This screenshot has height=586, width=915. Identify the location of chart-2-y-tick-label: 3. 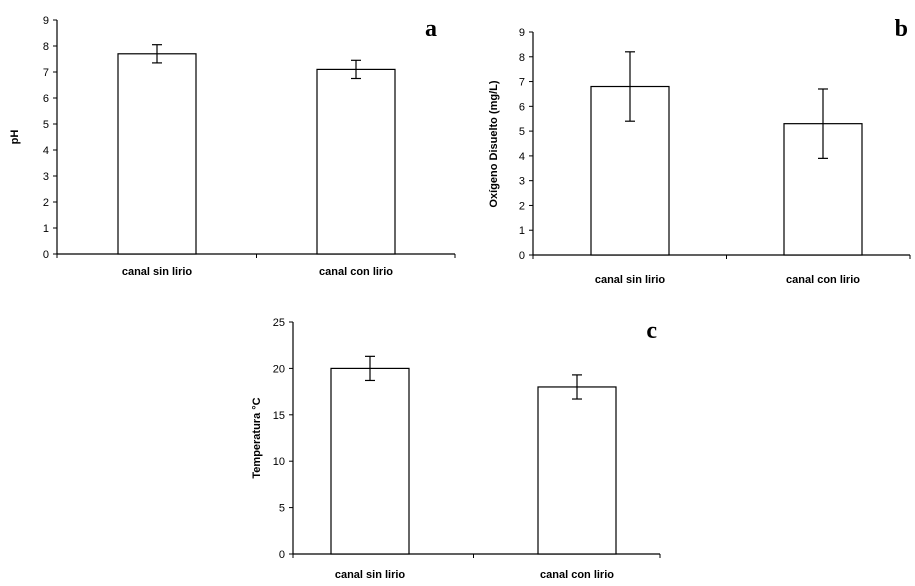
(522, 182).